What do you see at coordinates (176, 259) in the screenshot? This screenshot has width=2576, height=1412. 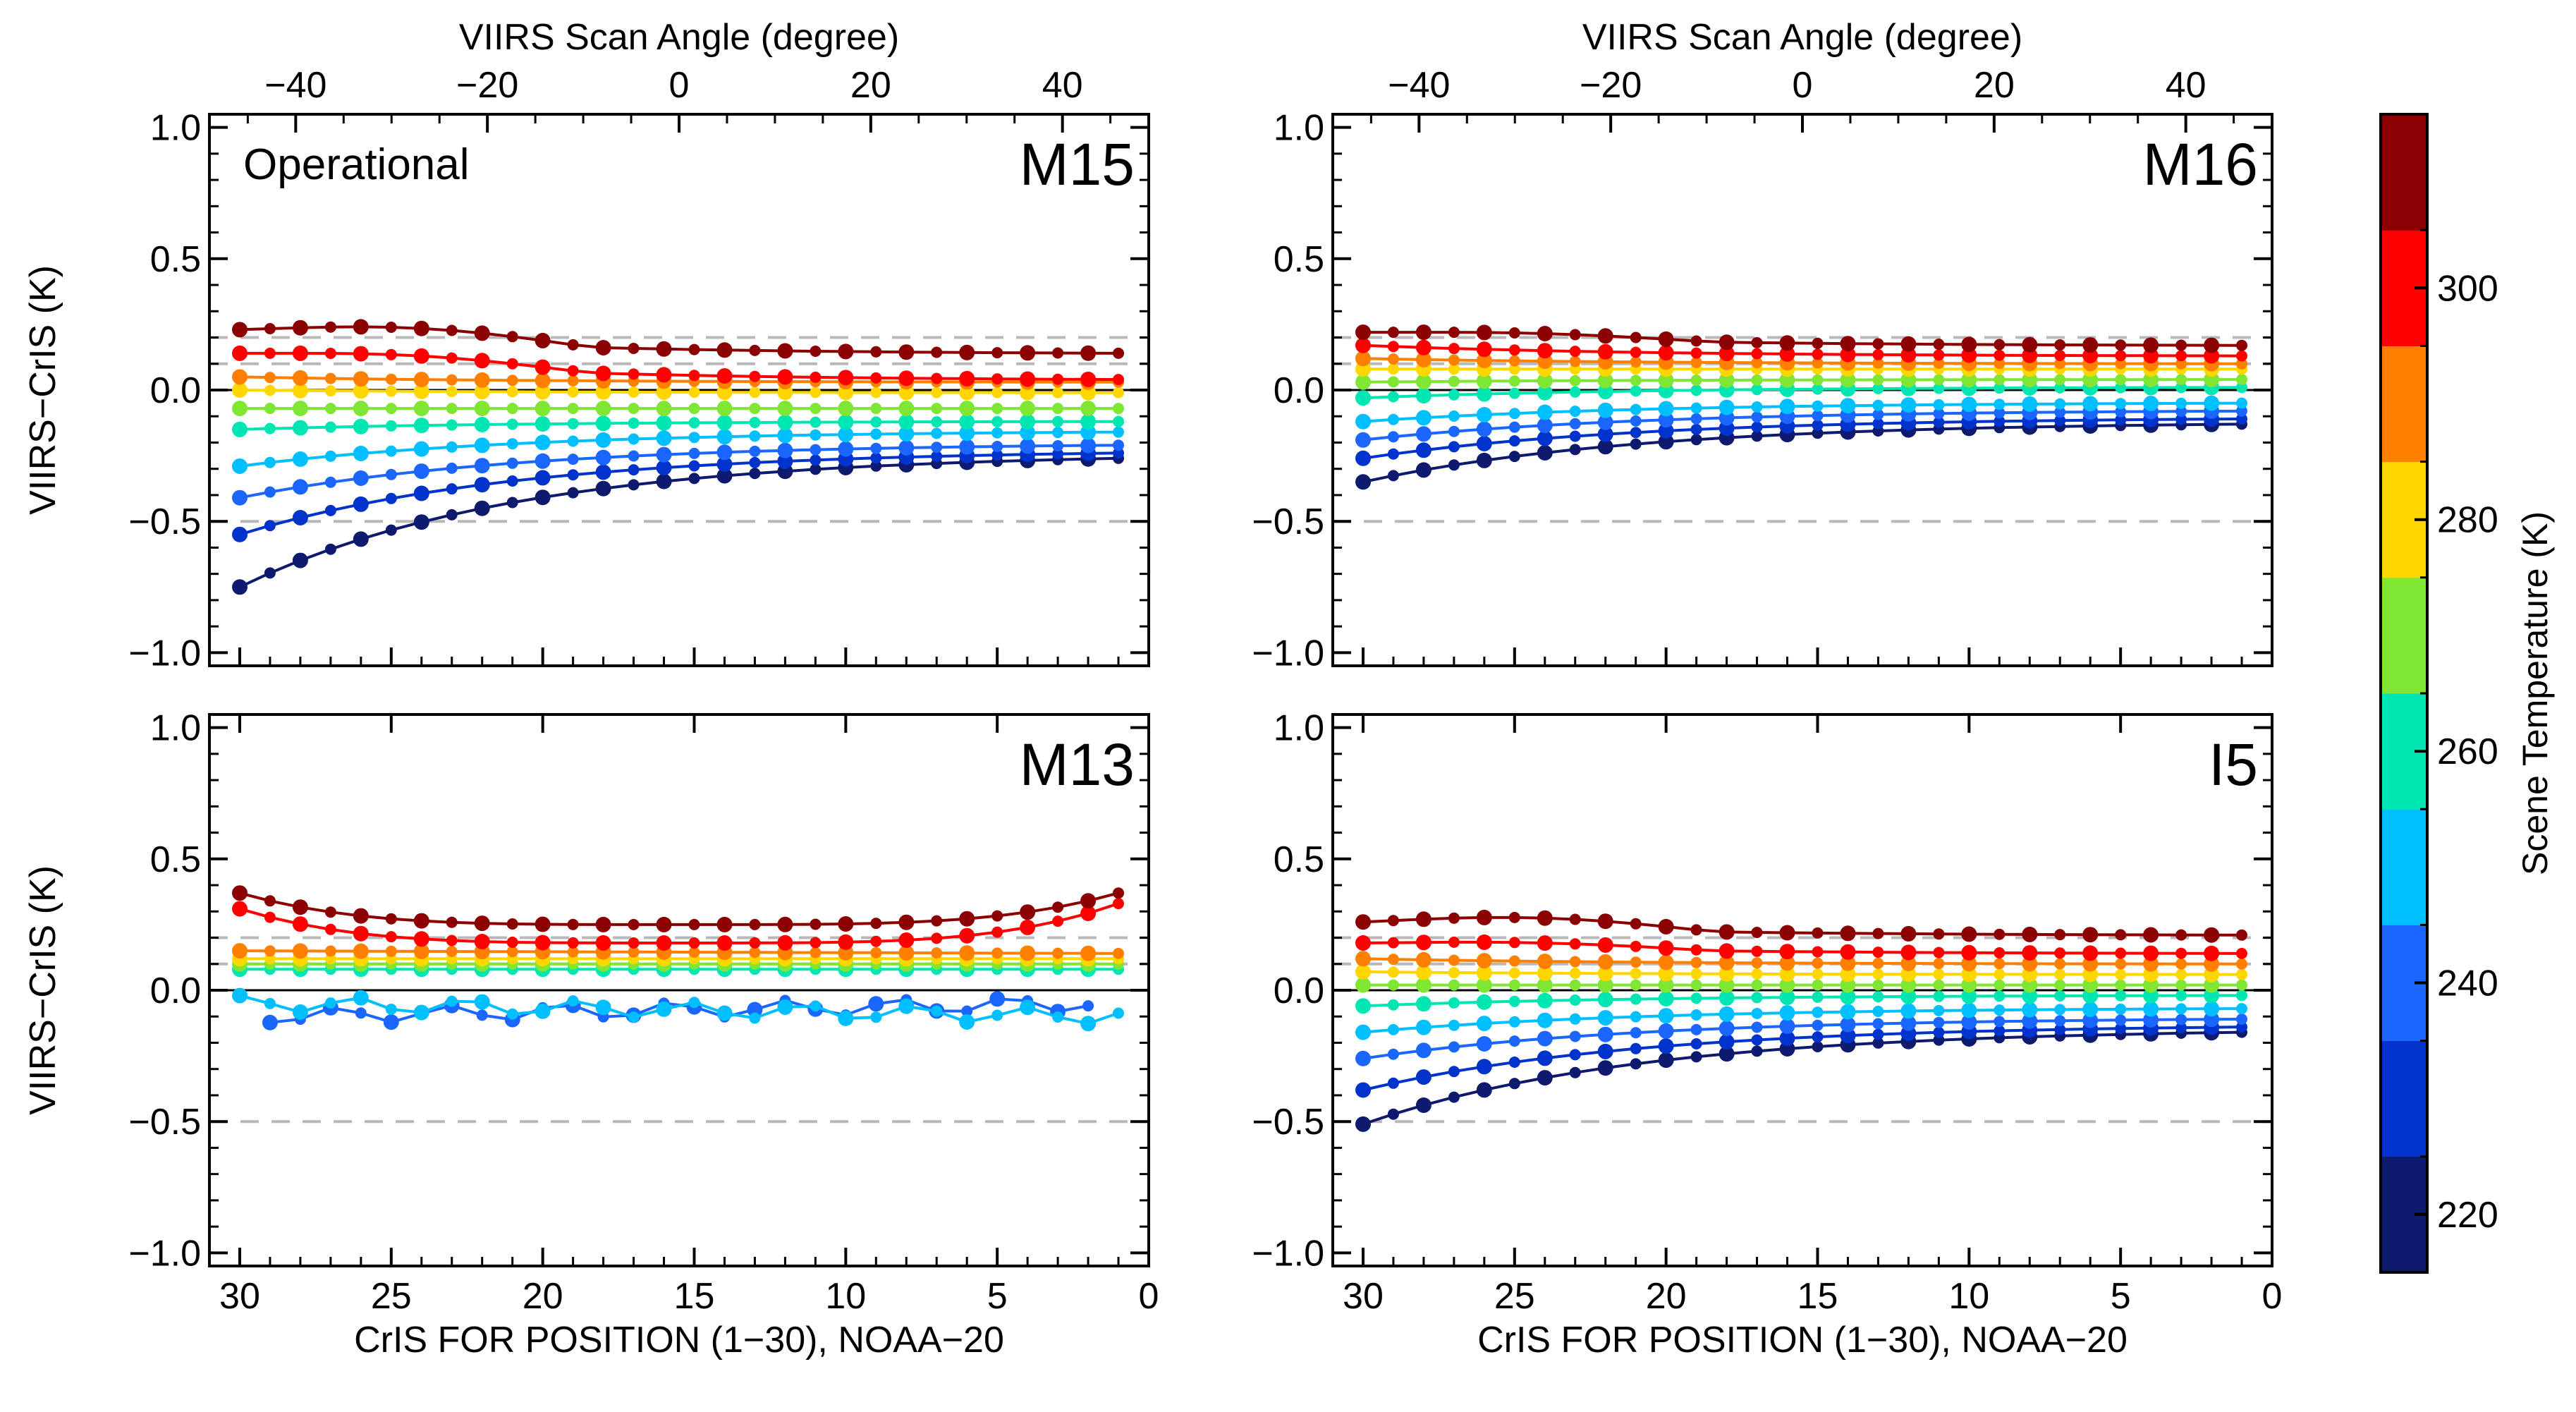 I see `y-tick-label: 0.5` at bounding box center [176, 259].